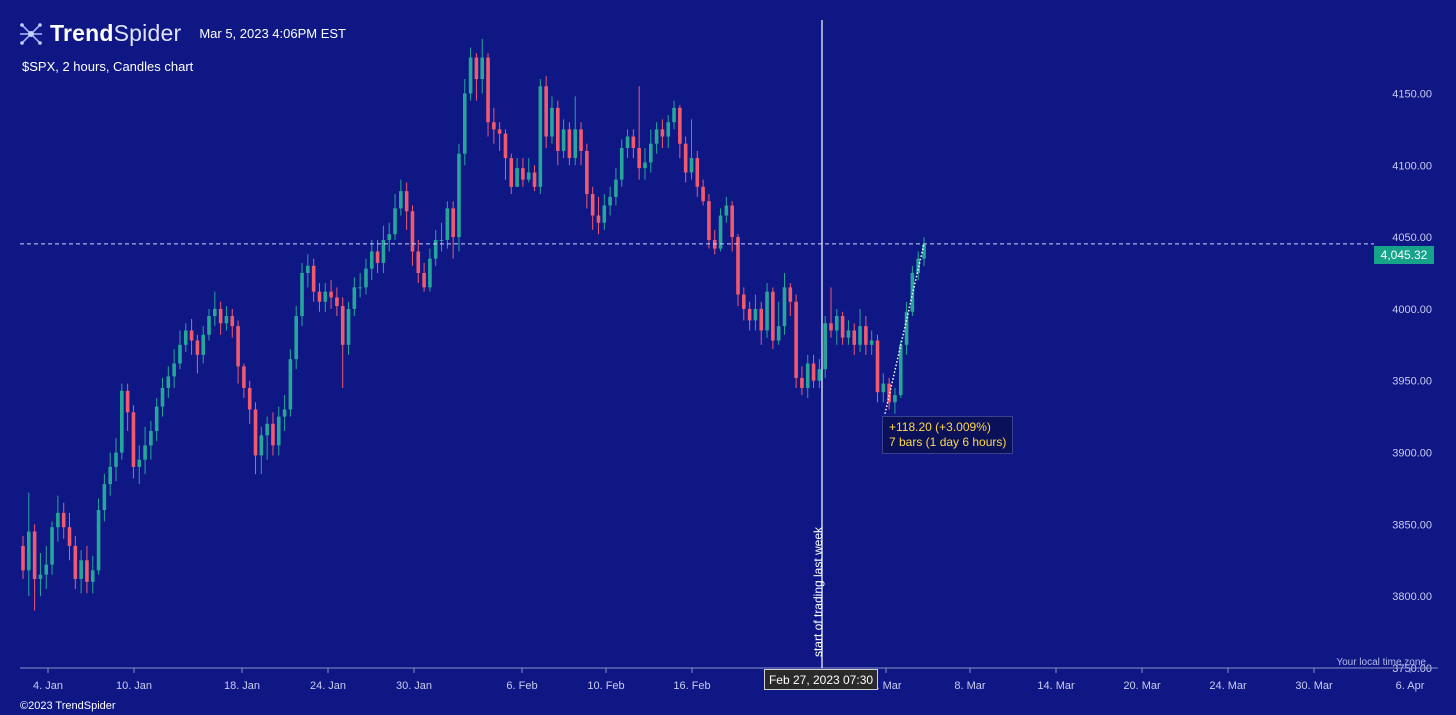  I want to click on x-tick-label: 18. Jan, so click(242, 686).